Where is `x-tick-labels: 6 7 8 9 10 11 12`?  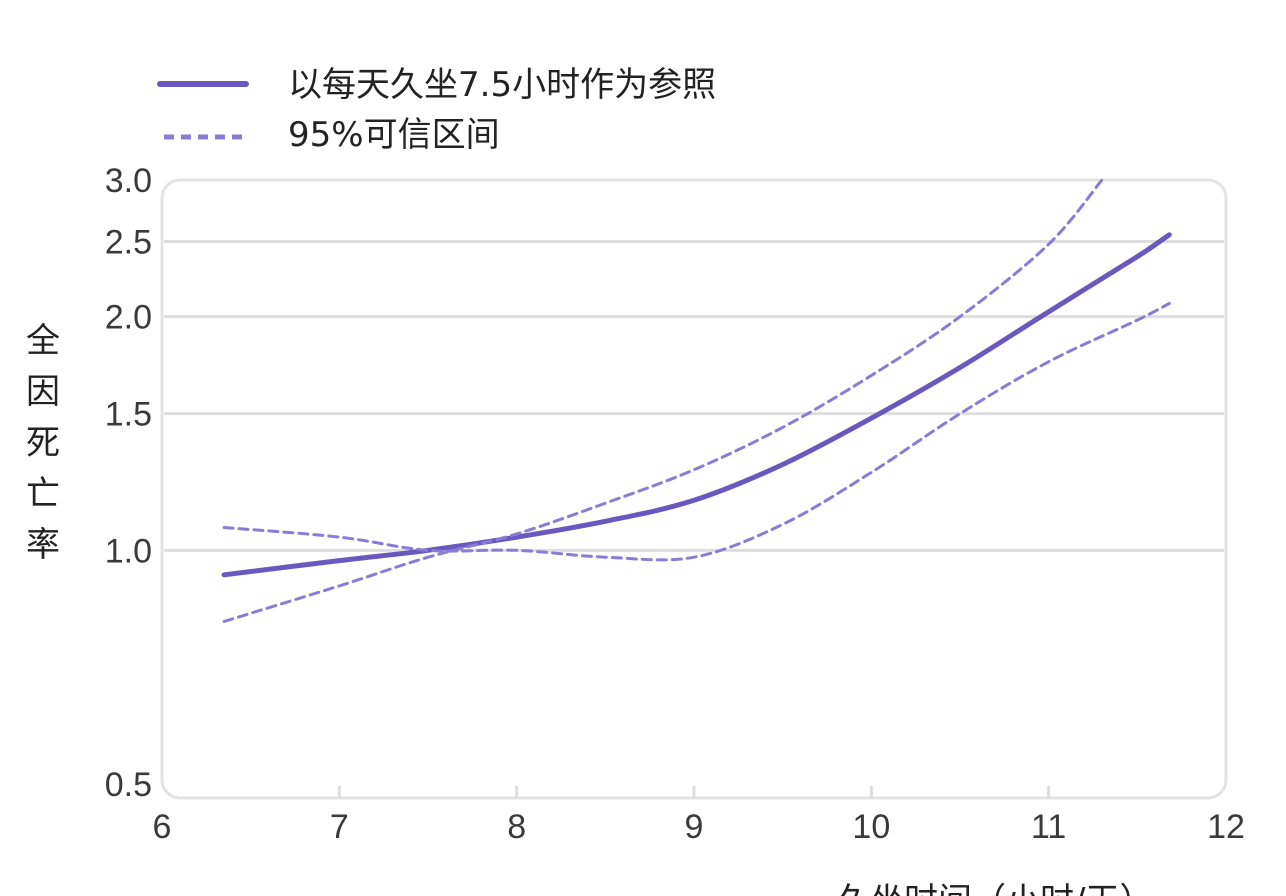
x-tick-labels: 6 7 8 9 10 11 12 is located at coordinates (699, 816).